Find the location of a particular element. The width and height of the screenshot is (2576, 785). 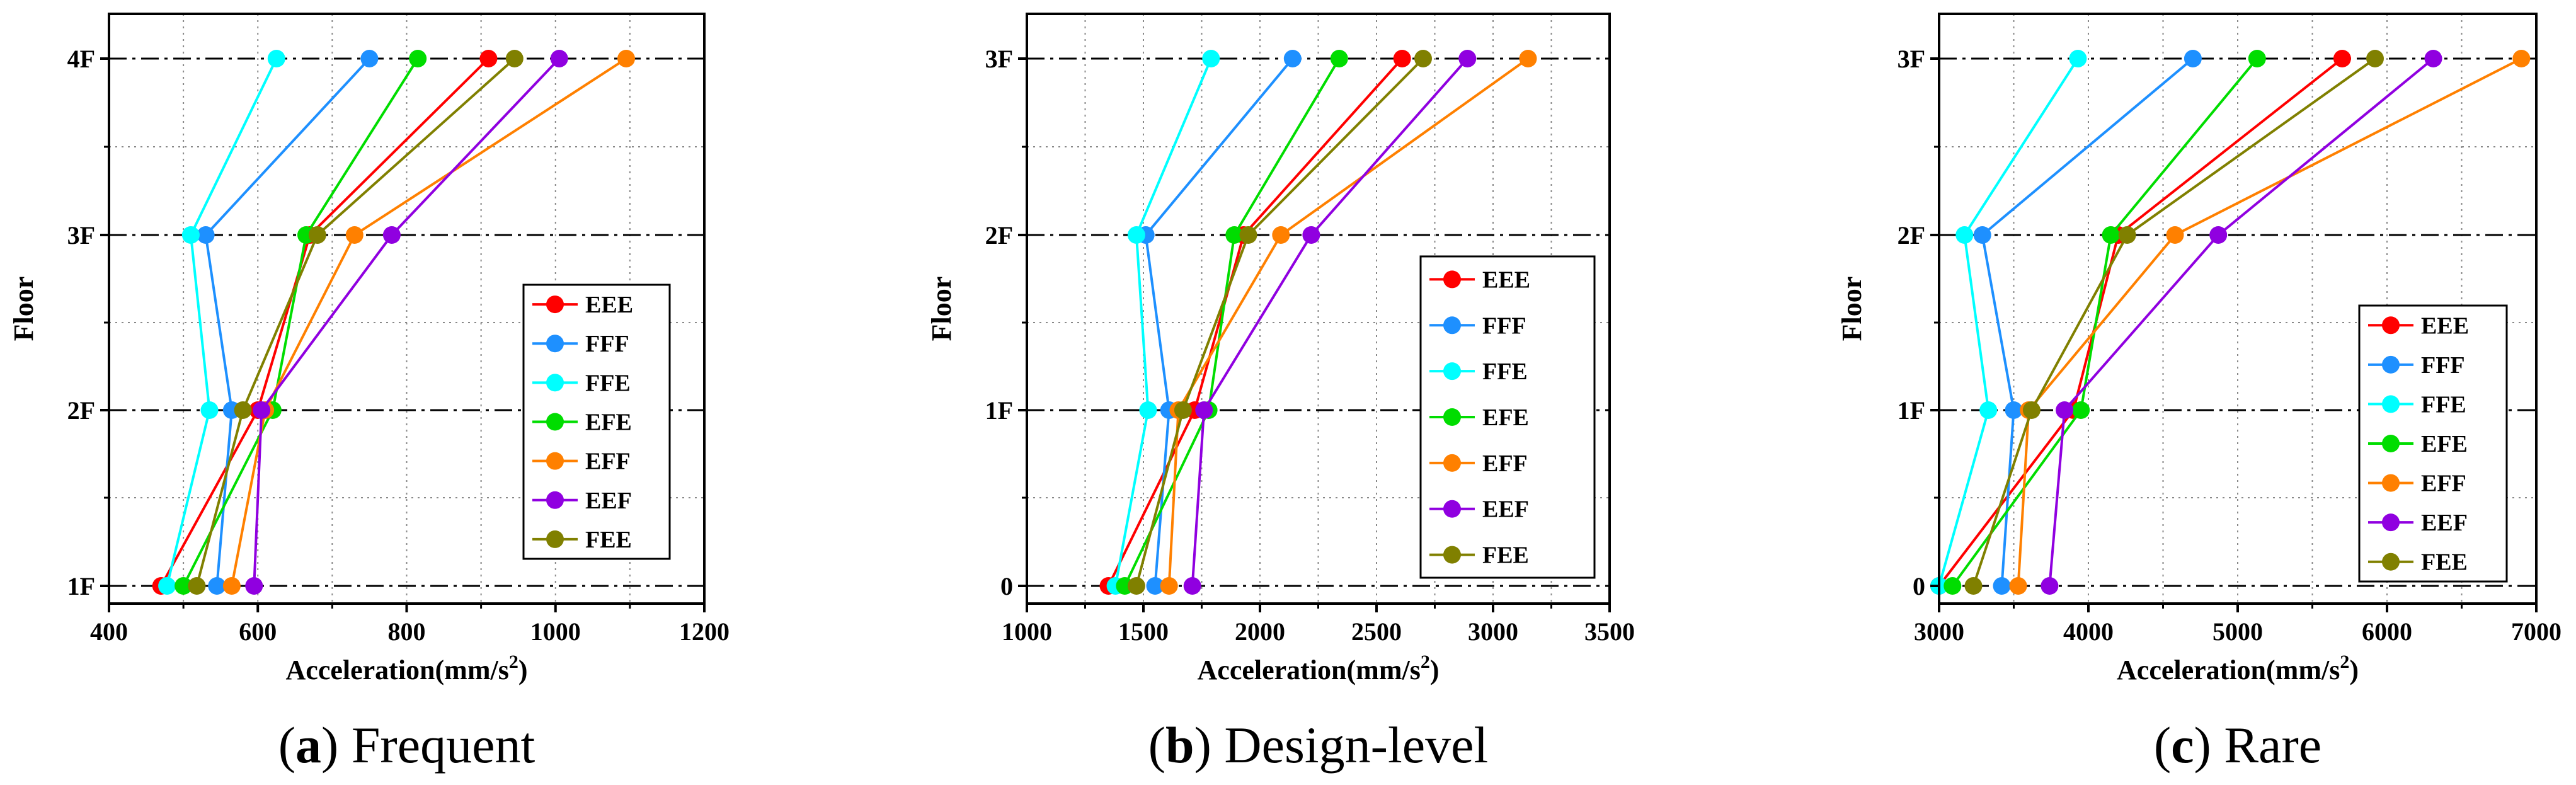

x-tick-label: 2000 is located at coordinates (1260, 632).